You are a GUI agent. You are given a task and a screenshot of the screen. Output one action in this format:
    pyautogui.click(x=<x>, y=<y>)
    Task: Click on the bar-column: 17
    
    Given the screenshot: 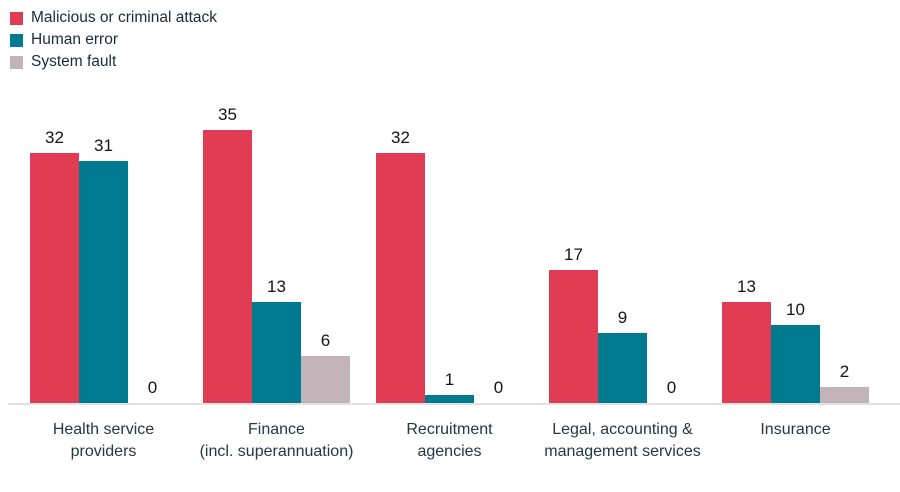 What is the action you would take?
    pyautogui.click(x=573, y=324)
    